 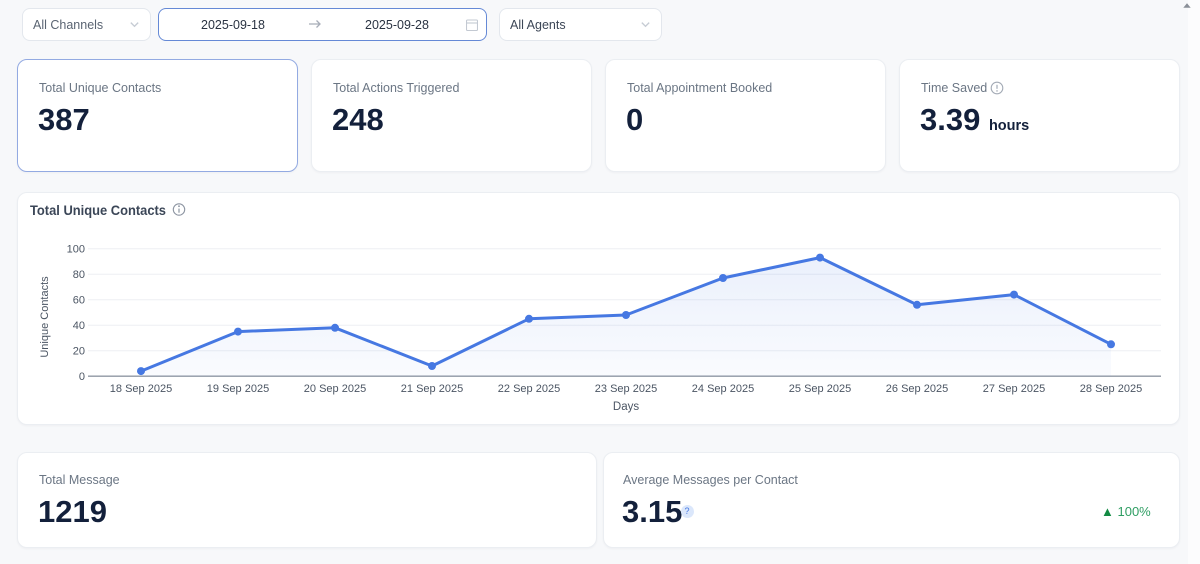 What do you see at coordinates (79, 352) in the screenshot?
I see `svg-text: 20` at bounding box center [79, 352].